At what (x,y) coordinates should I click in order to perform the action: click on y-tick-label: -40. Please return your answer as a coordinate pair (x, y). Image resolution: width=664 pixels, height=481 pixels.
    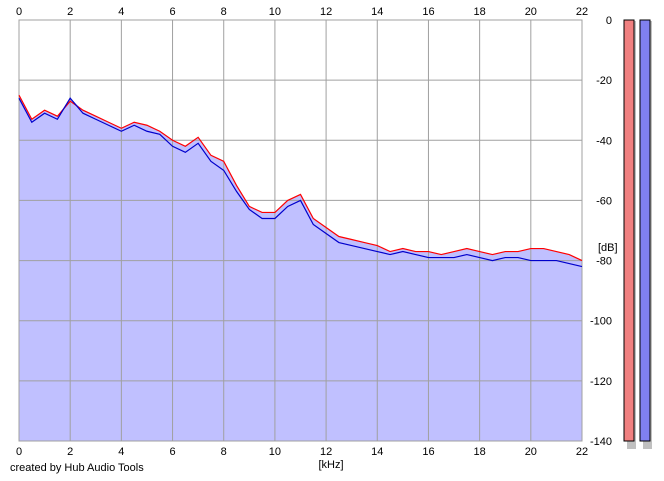
    Looking at the image, I should click on (604, 141).